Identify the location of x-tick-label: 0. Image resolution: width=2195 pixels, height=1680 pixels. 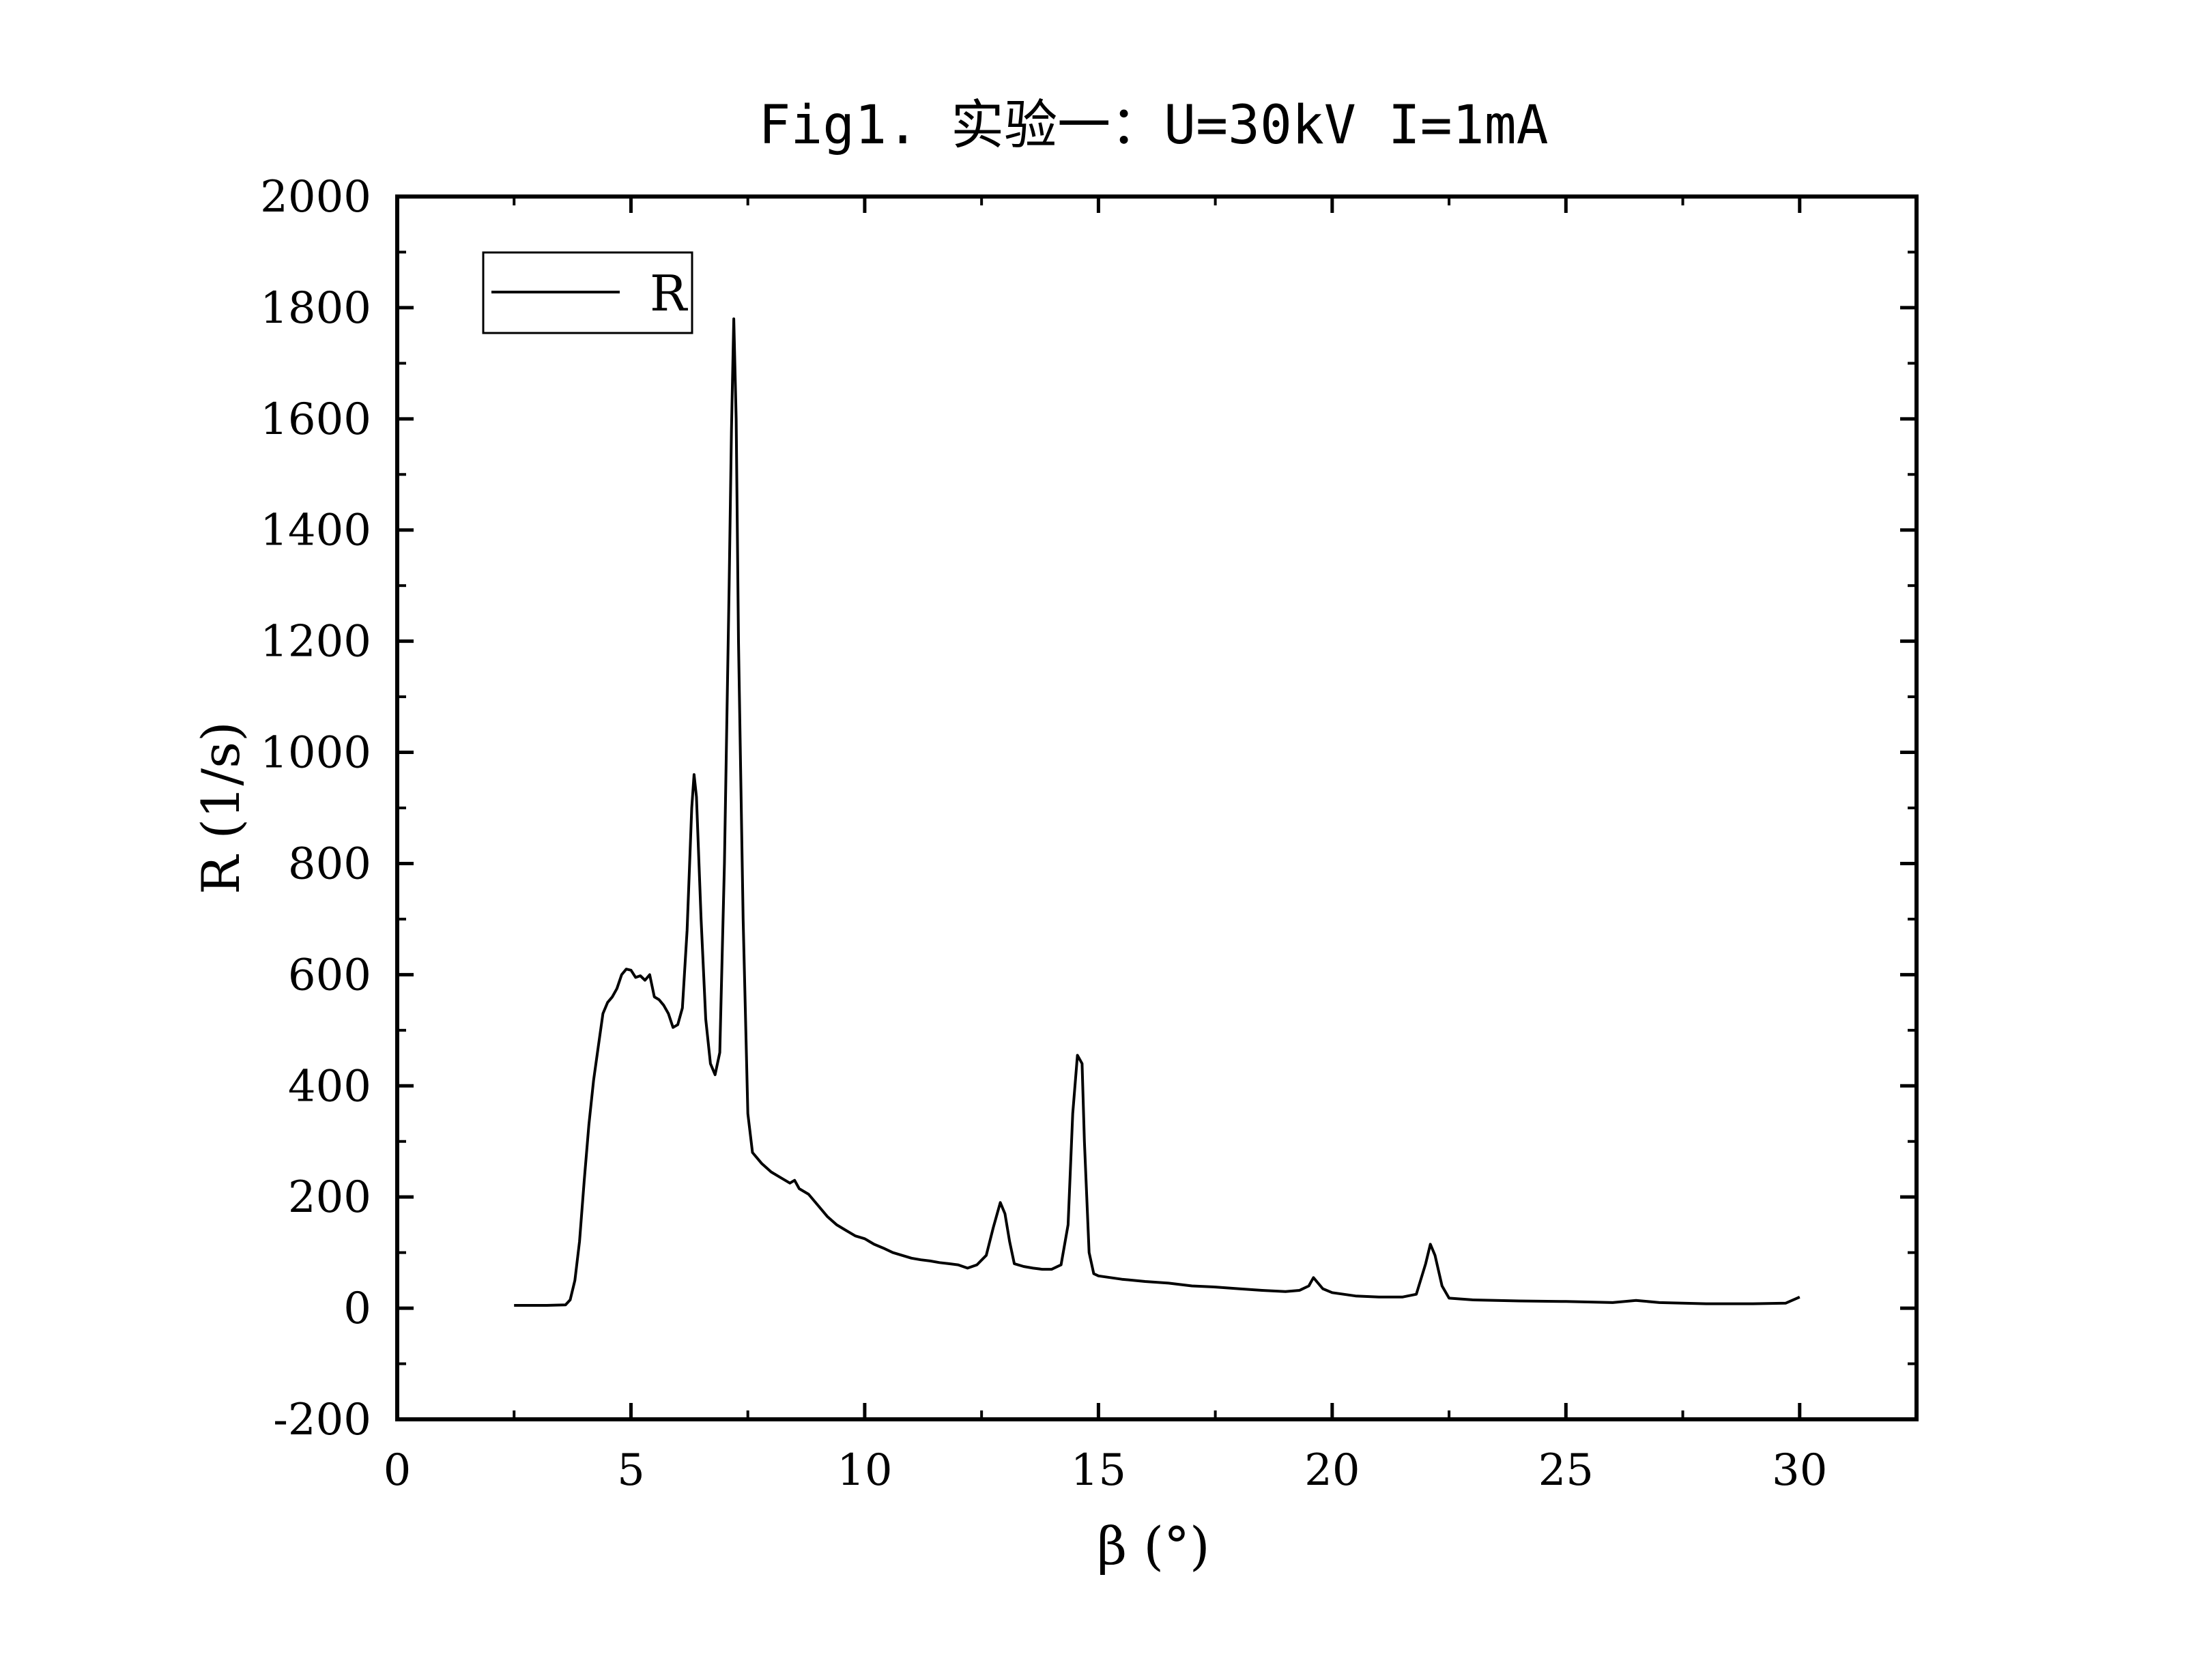
(398, 1470).